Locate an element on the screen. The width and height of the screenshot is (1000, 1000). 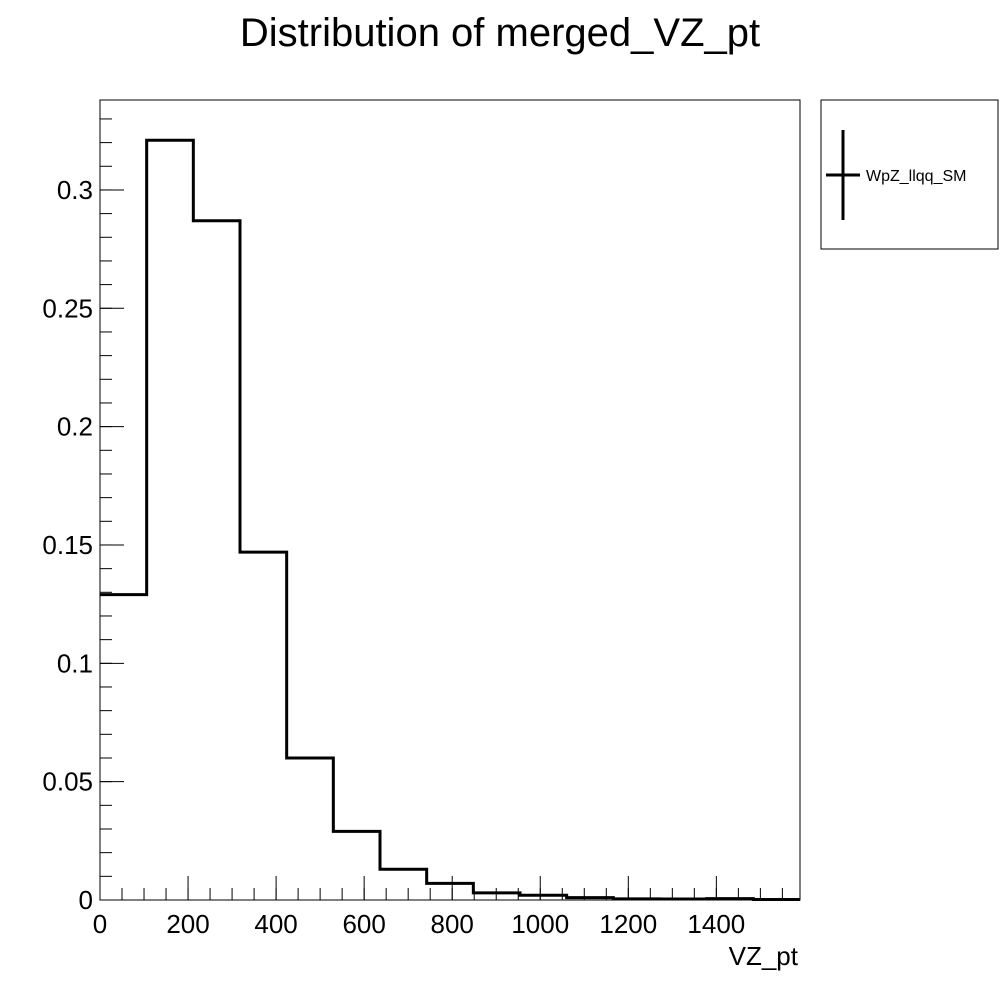
x-tick-label: 1400 is located at coordinates (716, 924).